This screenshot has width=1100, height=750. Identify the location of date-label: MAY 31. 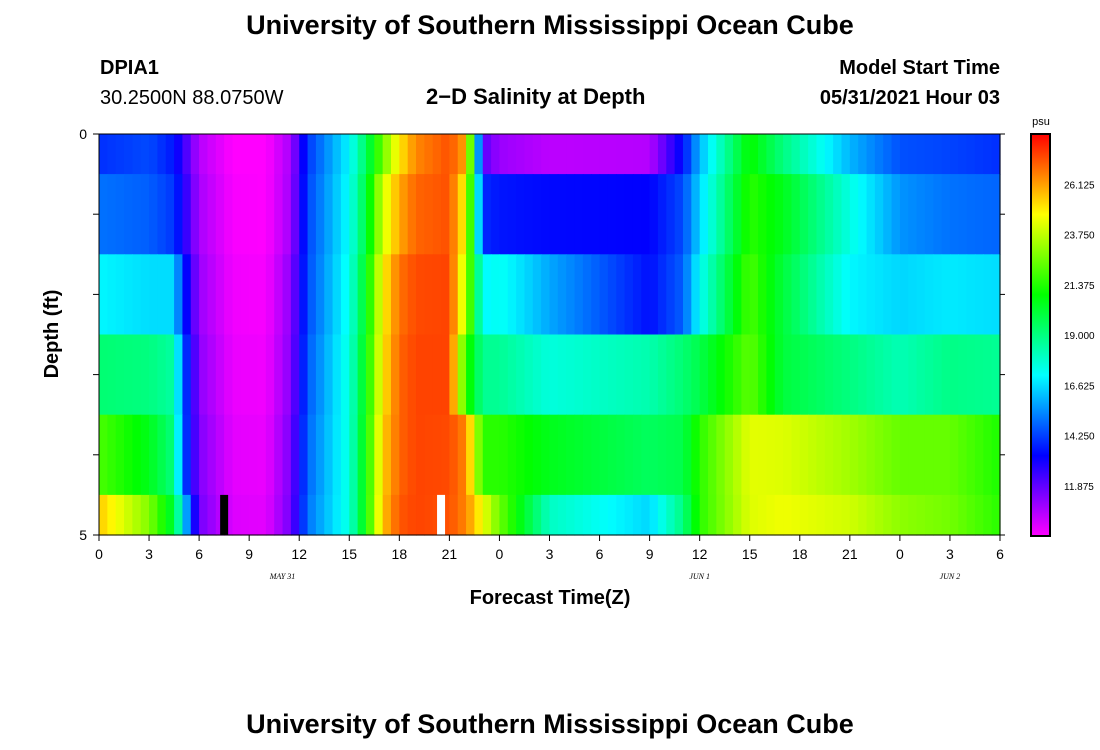
(282, 576).